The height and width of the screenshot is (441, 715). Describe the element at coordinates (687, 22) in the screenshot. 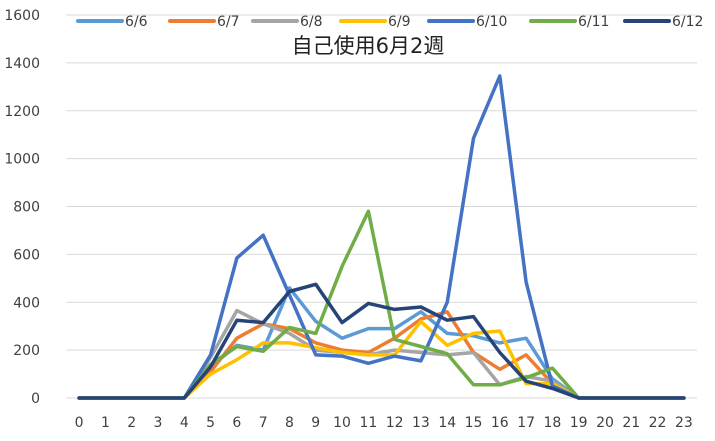

I see `legend-label: 6/12` at that location.